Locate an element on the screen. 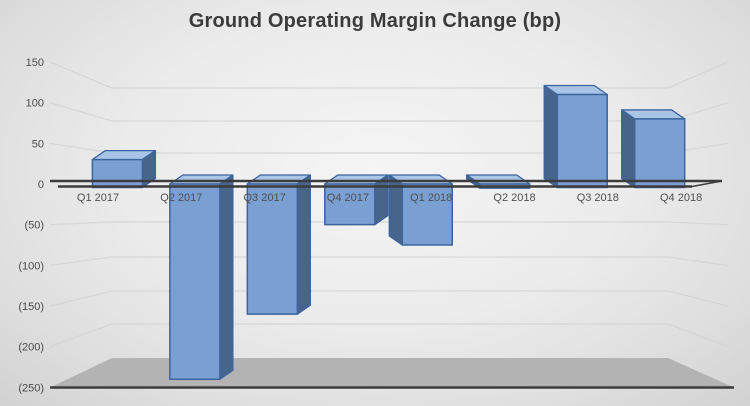  y-axis-tick-label: (200) is located at coordinates (31, 348).